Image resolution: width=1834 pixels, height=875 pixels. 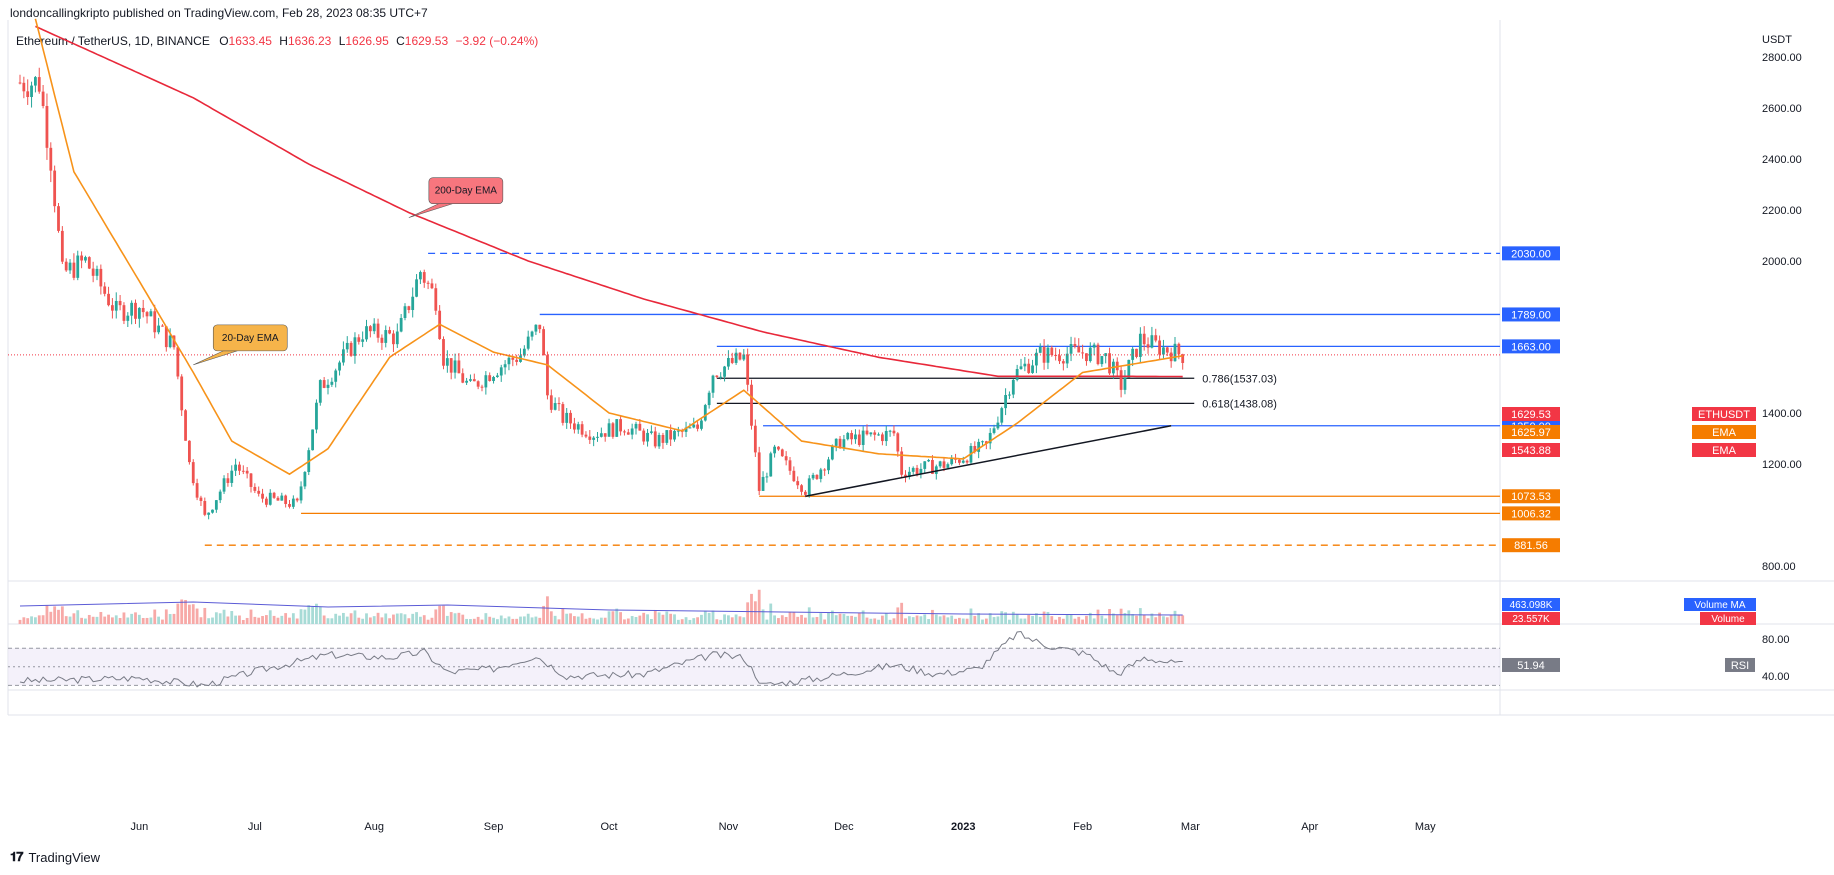 What do you see at coordinates (1531, 618) in the screenshot?
I see `volume-value-tag` at bounding box center [1531, 618].